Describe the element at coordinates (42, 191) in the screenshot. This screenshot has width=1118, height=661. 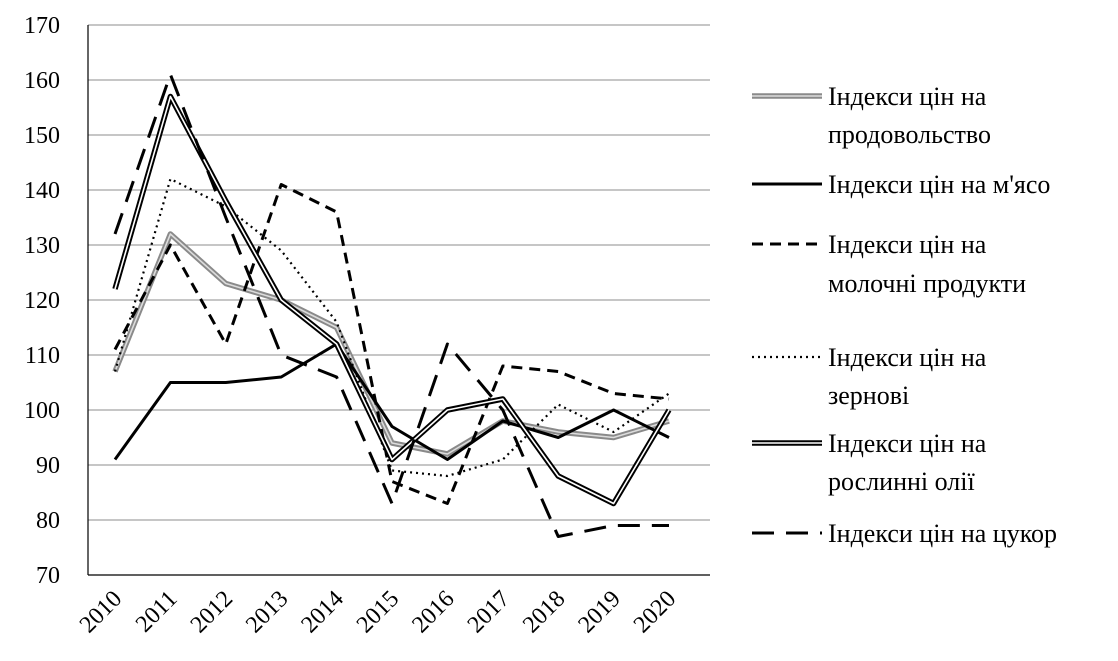
I see `y-tick-label: 140` at that location.